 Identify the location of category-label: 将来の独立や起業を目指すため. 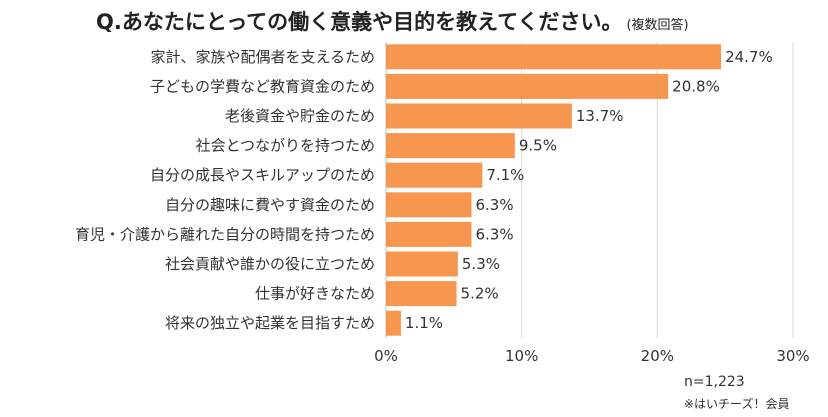
(270, 323).